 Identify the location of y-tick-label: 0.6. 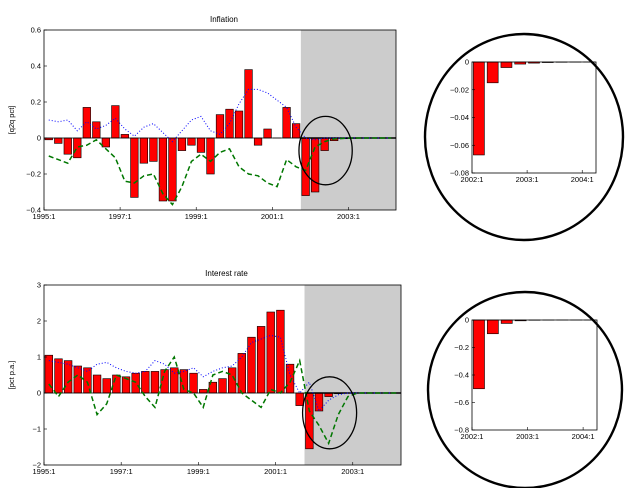
(36, 30).